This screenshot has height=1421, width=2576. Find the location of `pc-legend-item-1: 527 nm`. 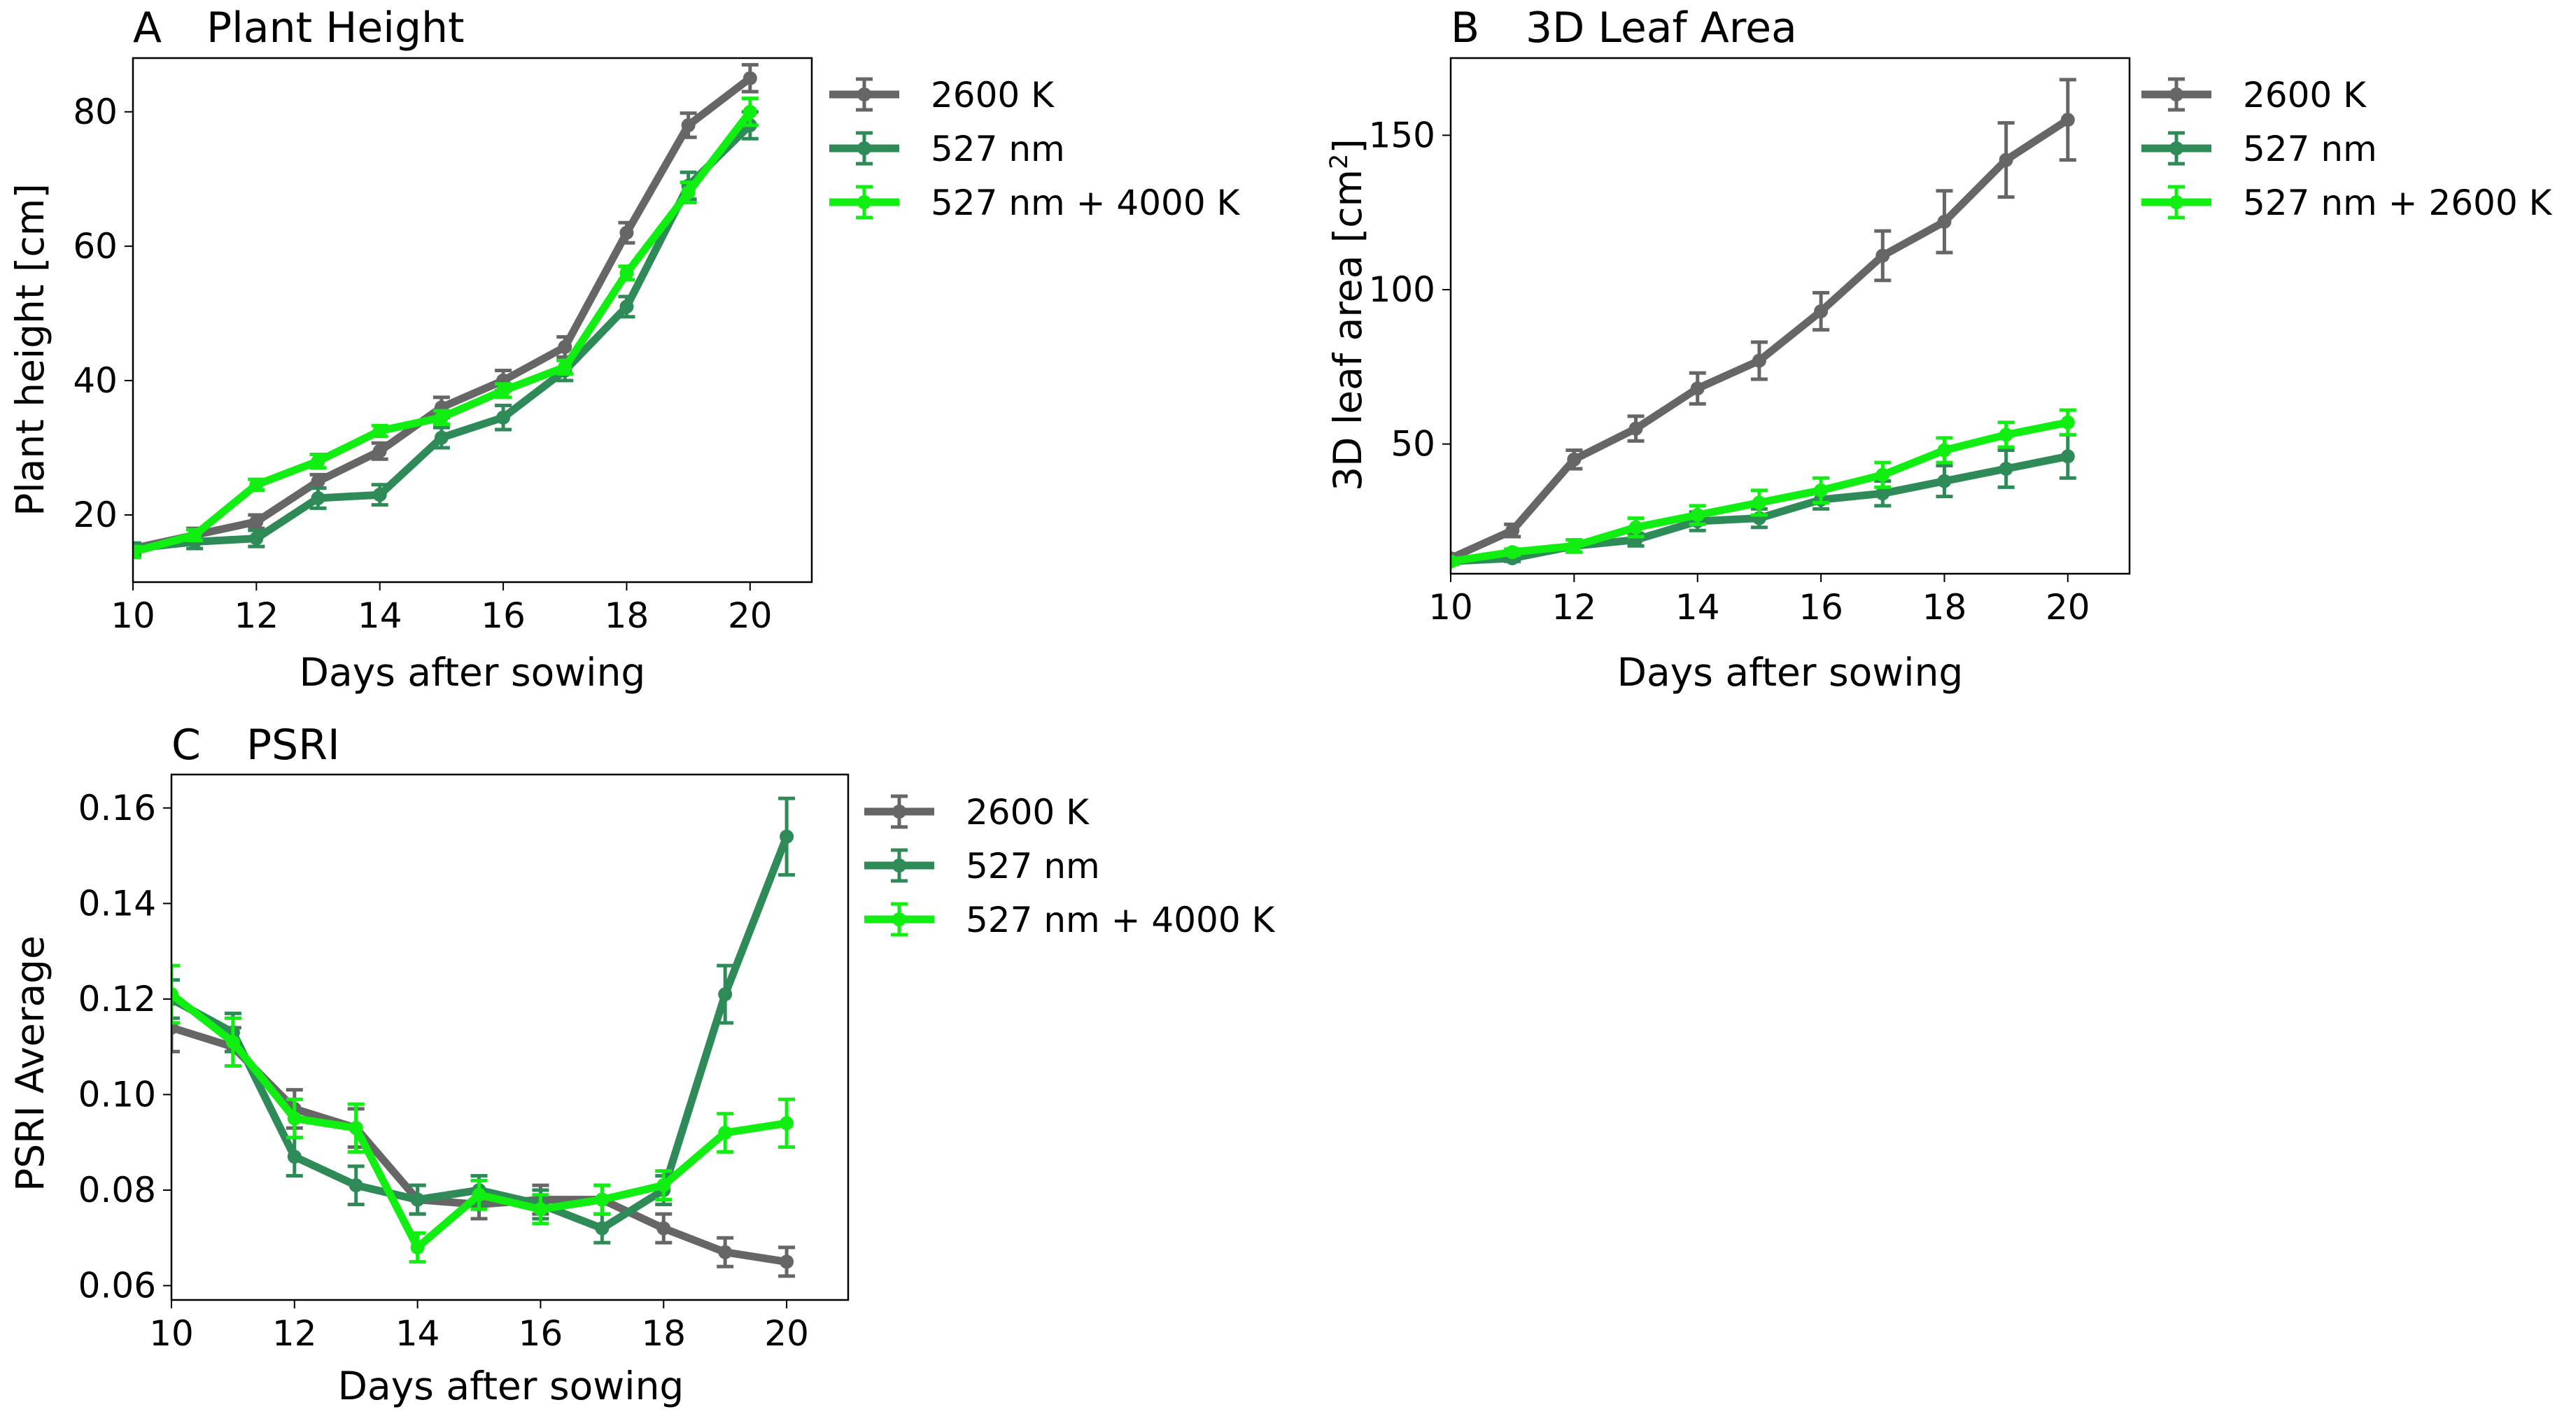

pc-legend-item-1: 527 nm is located at coordinates (982, 866).